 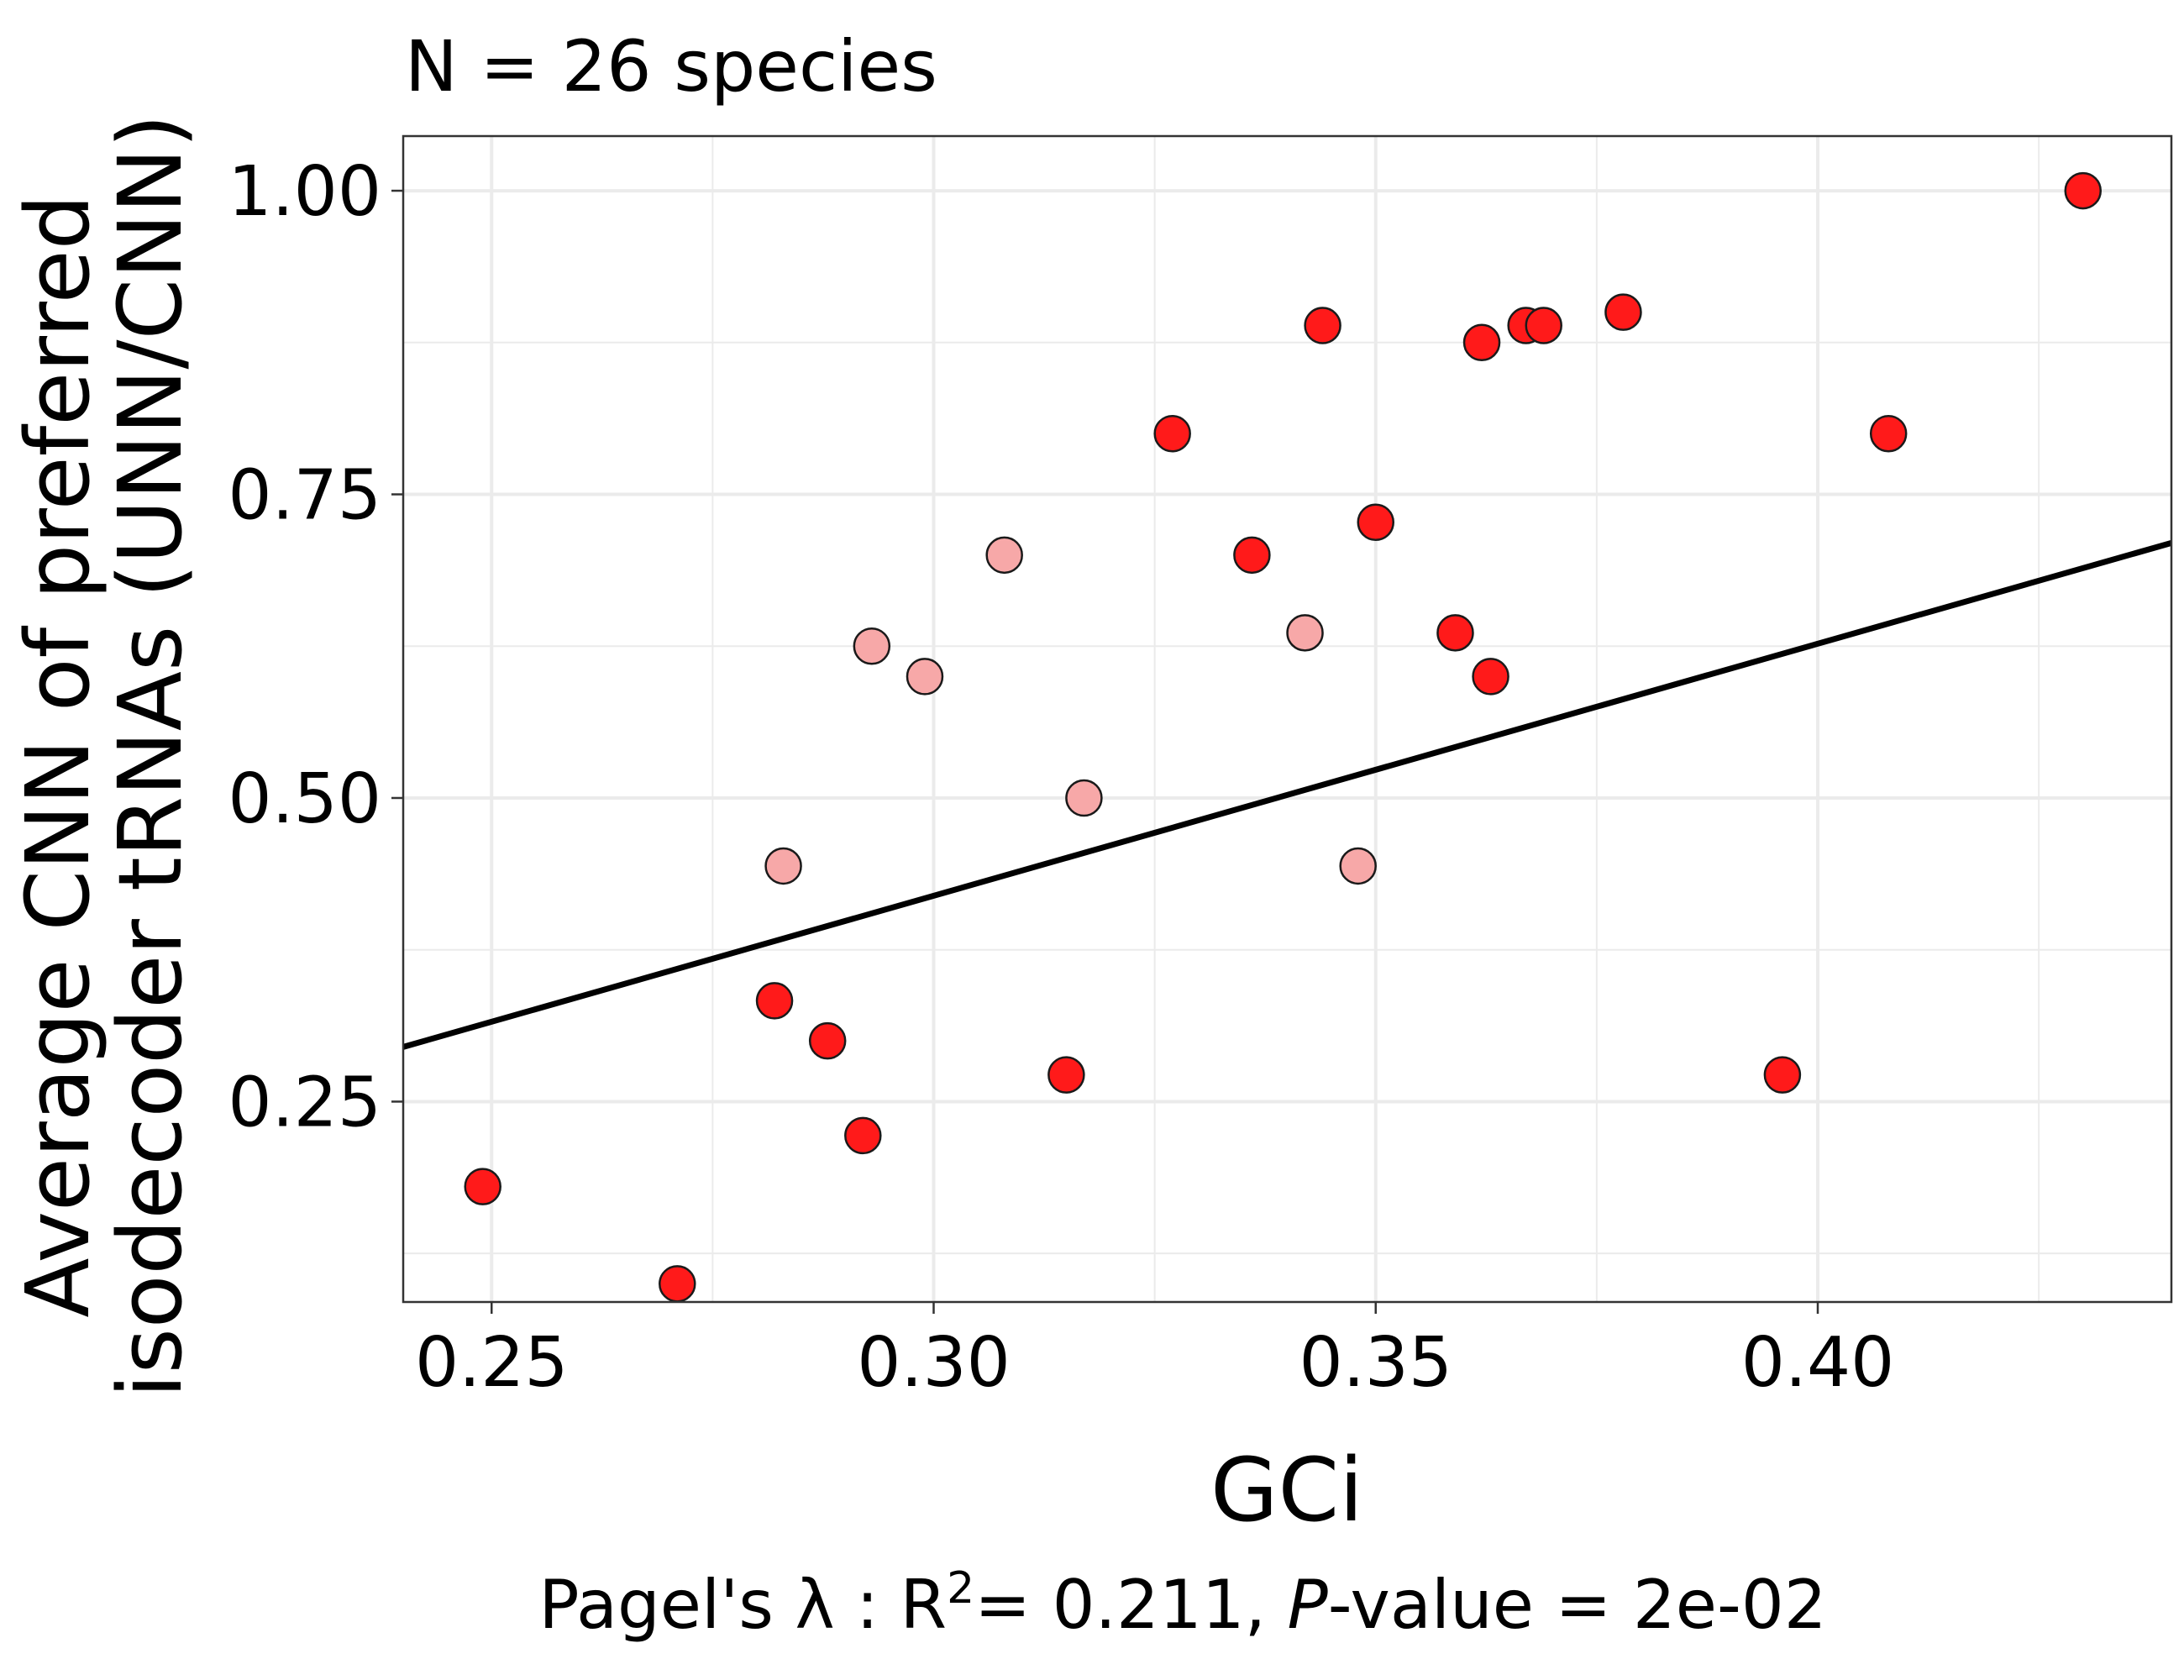 I want to click on x-tick-label: 0.35, so click(x=1375, y=1363).